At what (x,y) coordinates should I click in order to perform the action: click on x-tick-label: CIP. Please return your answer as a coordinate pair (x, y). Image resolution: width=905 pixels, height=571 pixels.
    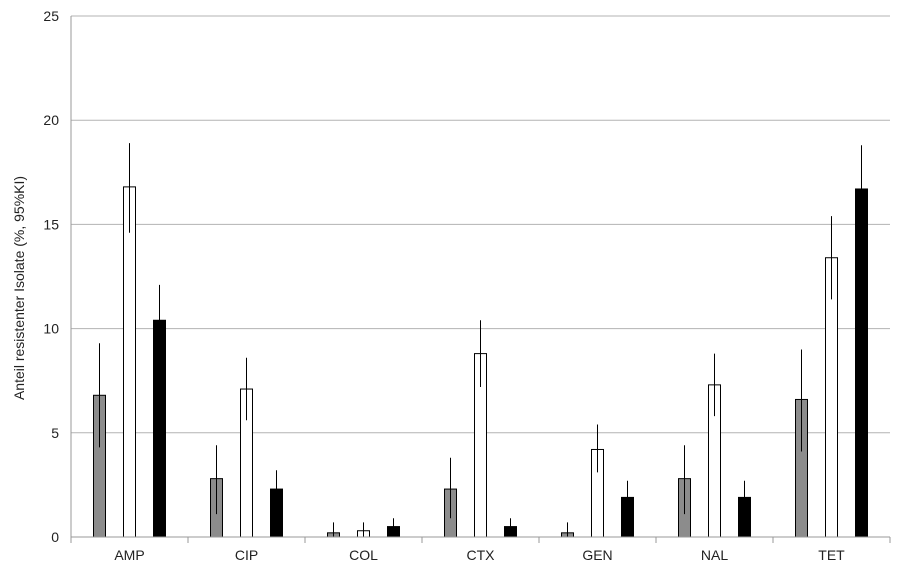
    Looking at the image, I should click on (246, 555).